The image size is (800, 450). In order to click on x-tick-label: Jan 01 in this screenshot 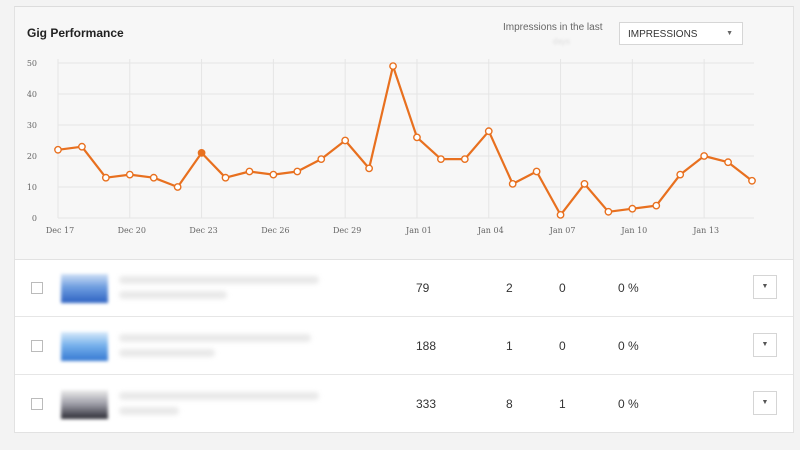, I will do `click(418, 230)`.